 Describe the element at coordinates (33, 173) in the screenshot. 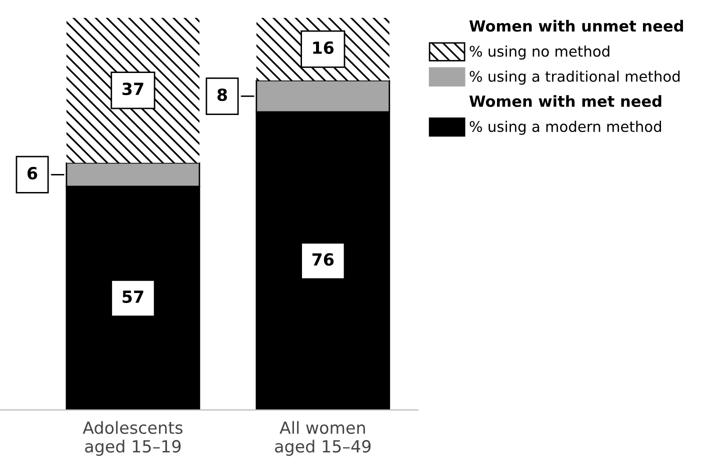

I see `data-label: 6` at that location.